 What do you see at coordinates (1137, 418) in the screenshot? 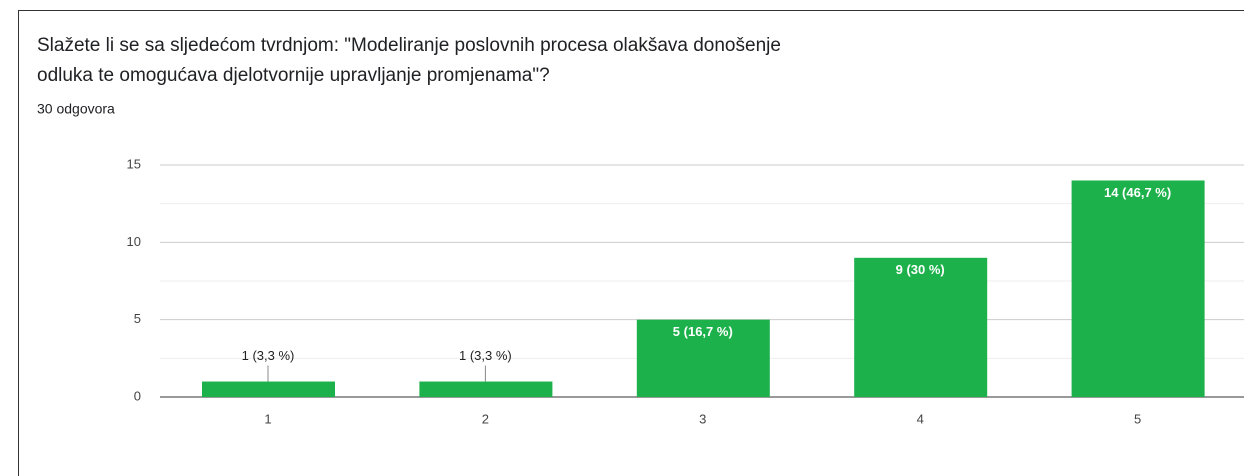
I see `x-tick-label: 5` at bounding box center [1137, 418].